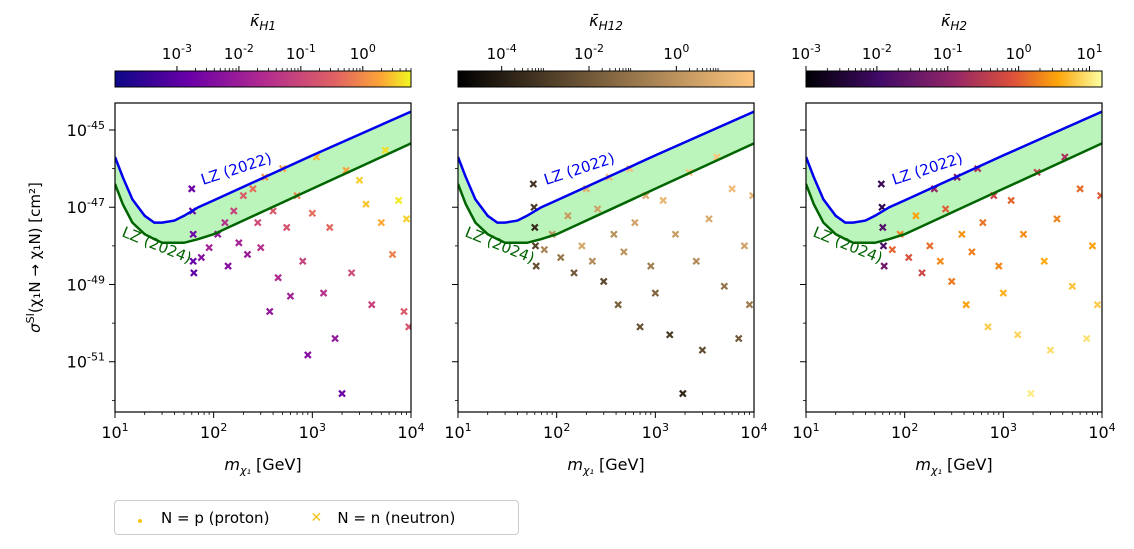 The width and height of the screenshot is (1134, 549). I want to click on colorbar-middle, so click(606, 79).